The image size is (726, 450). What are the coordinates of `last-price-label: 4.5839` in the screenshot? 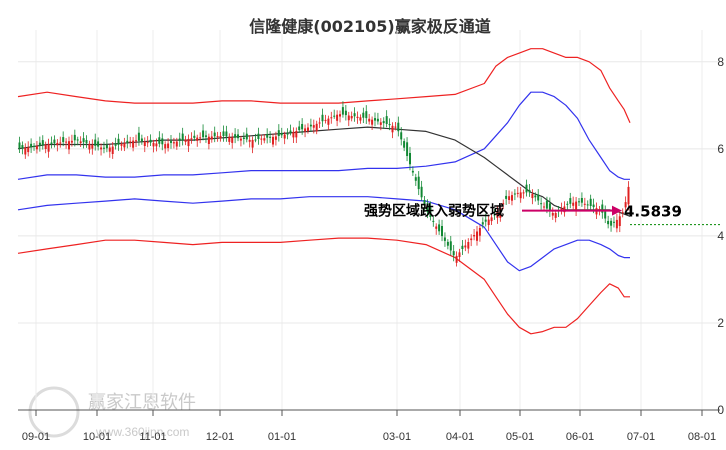 It's located at (653, 212).